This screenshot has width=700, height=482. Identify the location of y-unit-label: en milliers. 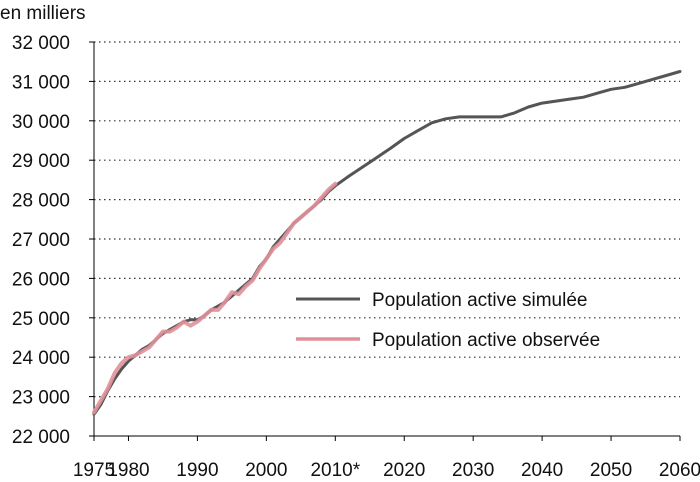
(43, 13).